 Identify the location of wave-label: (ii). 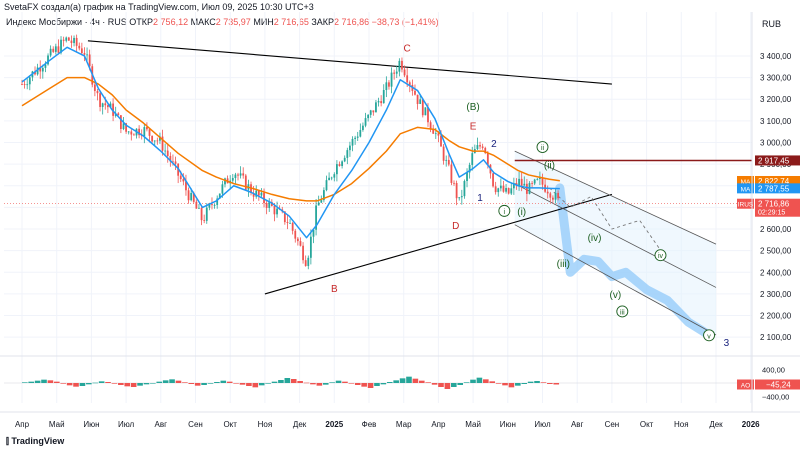
(549, 165).